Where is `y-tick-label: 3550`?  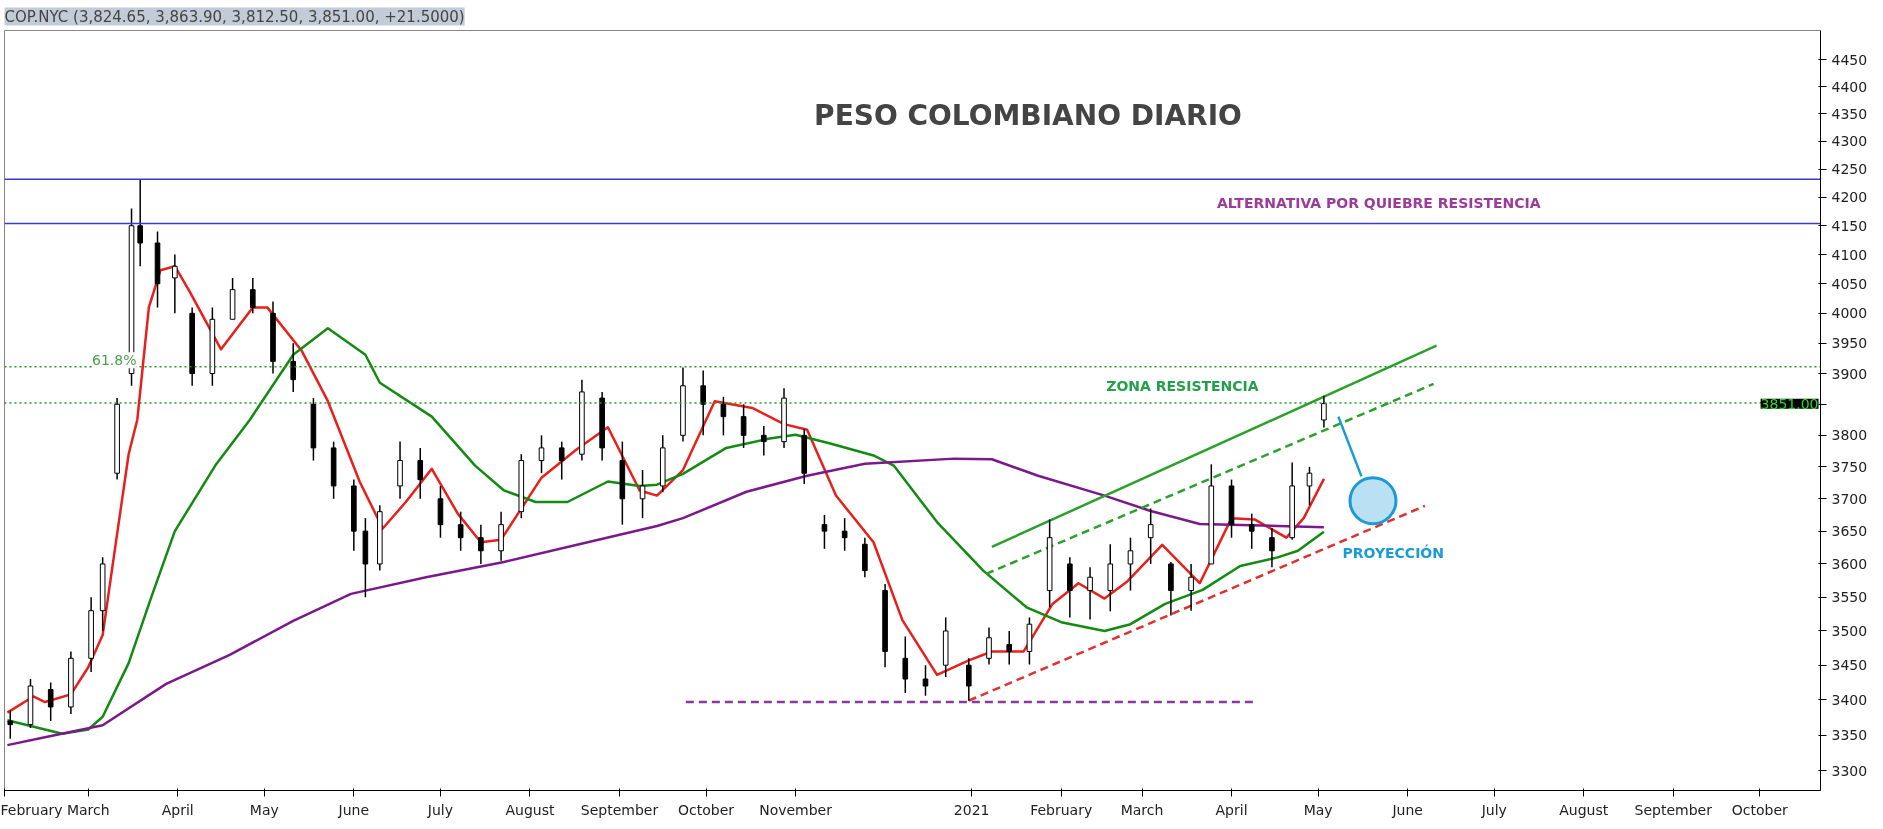
y-tick-label: 3550 is located at coordinates (1849, 597).